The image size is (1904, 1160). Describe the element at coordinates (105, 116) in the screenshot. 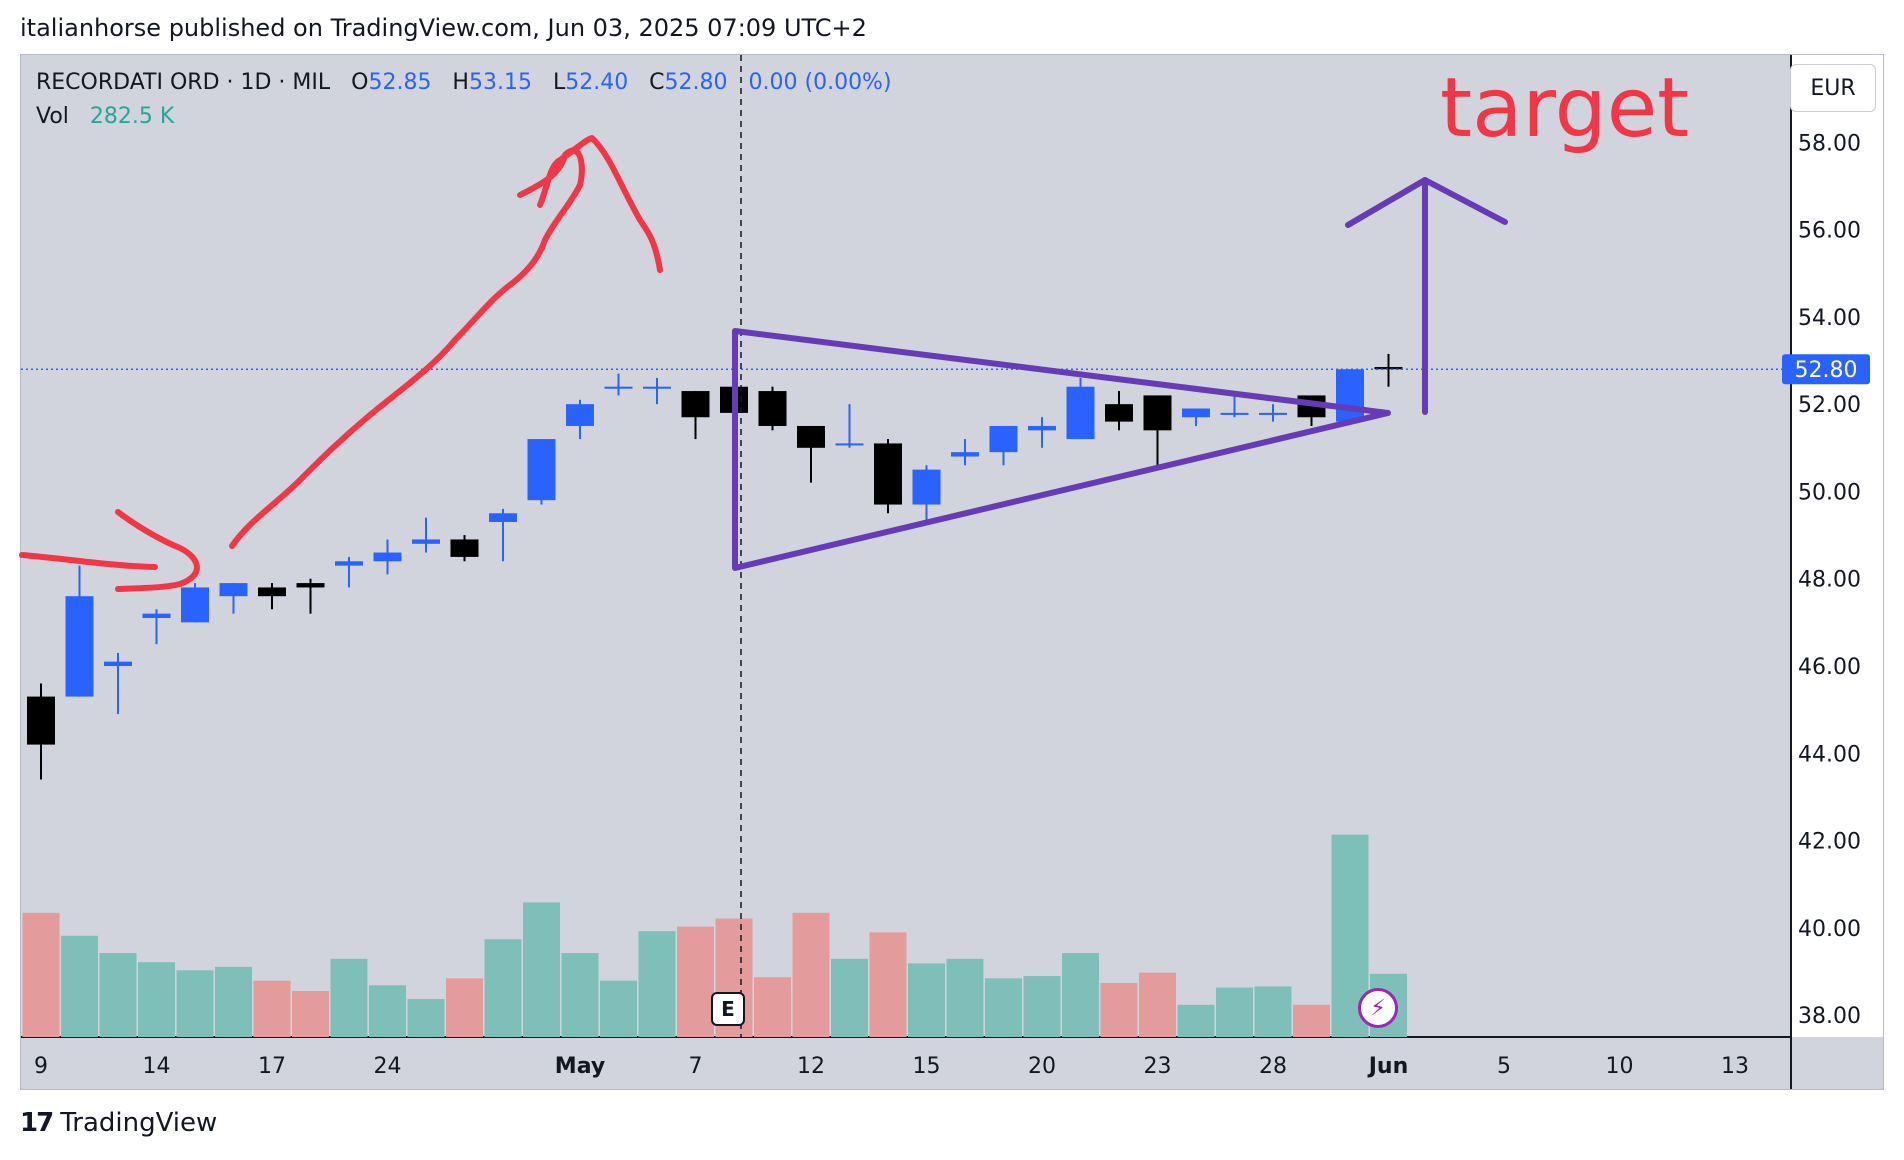

I see `volume-legend: Vol 282.5 K` at that location.